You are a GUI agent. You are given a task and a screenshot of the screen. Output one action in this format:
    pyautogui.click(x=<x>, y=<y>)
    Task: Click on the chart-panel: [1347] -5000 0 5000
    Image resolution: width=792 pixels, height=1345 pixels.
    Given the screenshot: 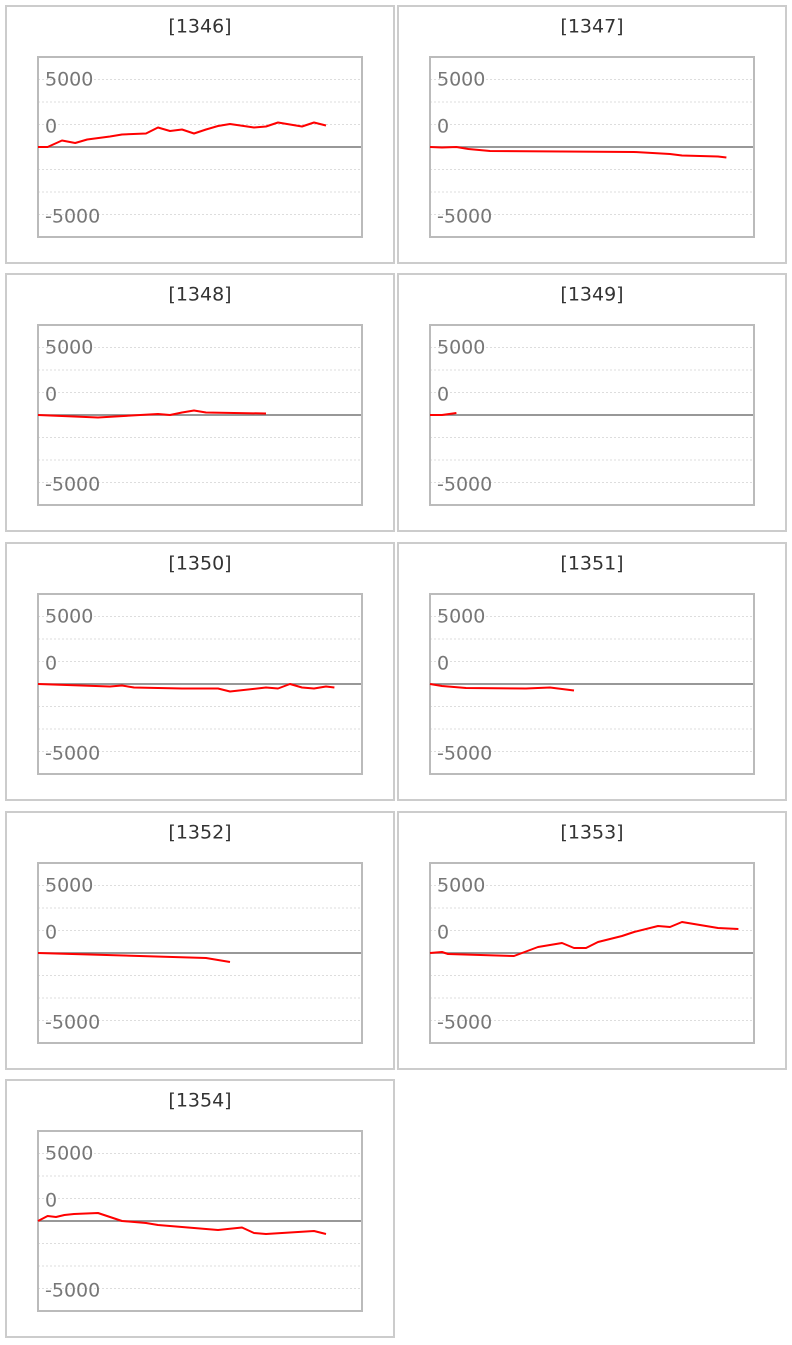 What is the action you would take?
    pyautogui.click(x=592, y=134)
    